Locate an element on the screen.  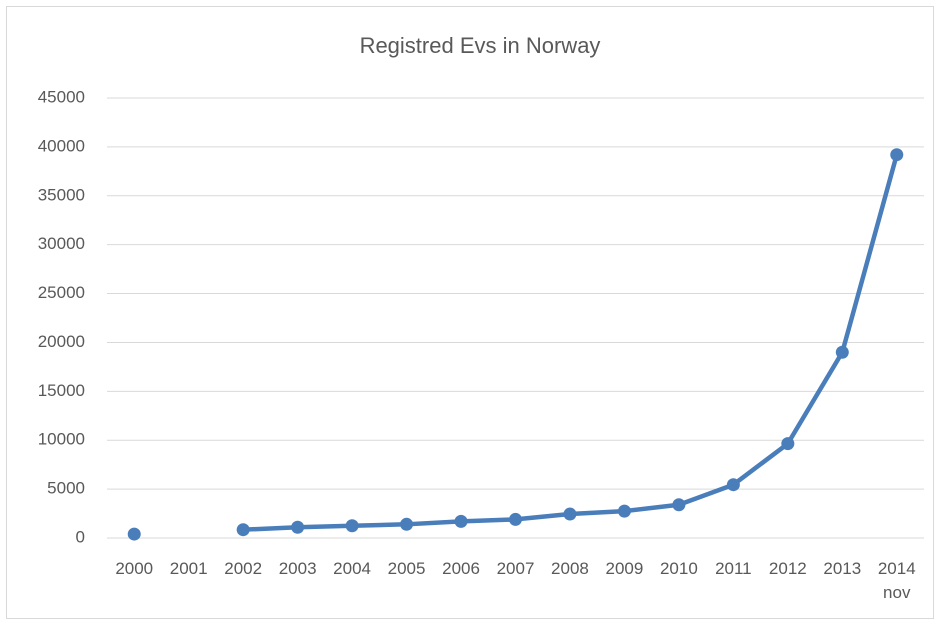
x-tick-label: 2001 is located at coordinates (188, 568).